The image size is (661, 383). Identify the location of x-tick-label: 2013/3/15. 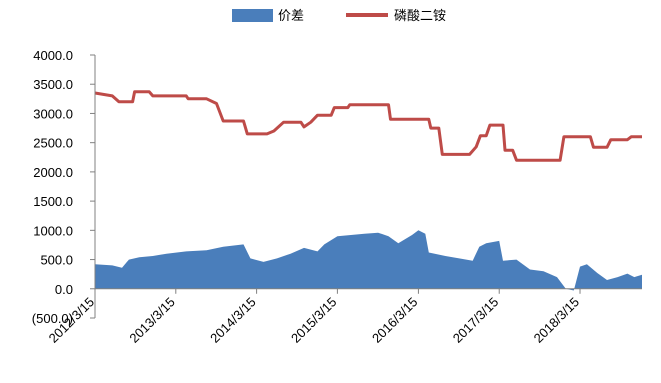
(152, 320).